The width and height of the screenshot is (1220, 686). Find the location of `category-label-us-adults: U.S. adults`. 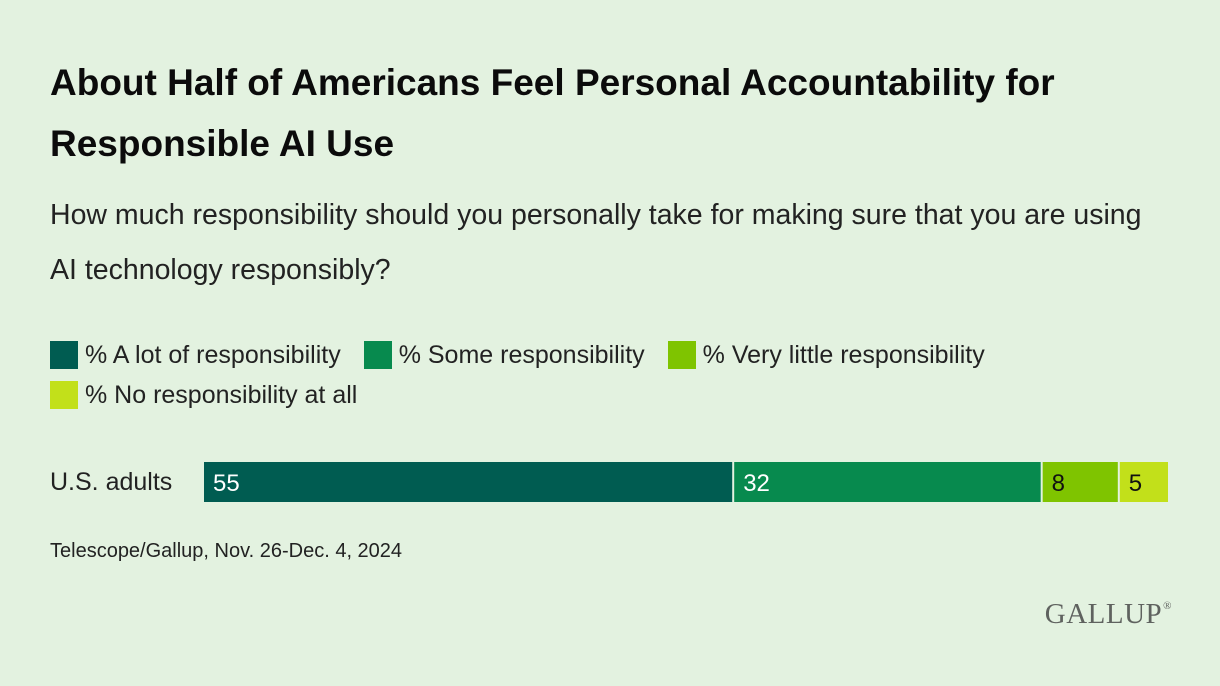

category-label-us-adults: U.S. adults is located at coordinates (111, 482).